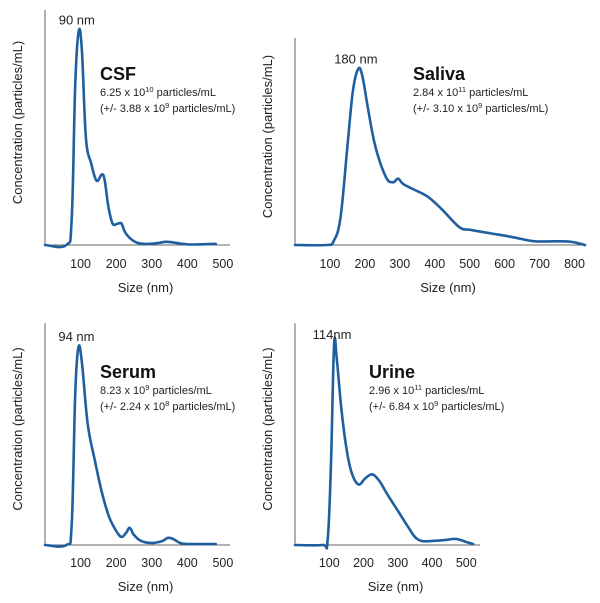  What do you see at coordinates (118, 74) in the screenshot?
I see `sample-title: CSF` at bounding box center [118, 74].